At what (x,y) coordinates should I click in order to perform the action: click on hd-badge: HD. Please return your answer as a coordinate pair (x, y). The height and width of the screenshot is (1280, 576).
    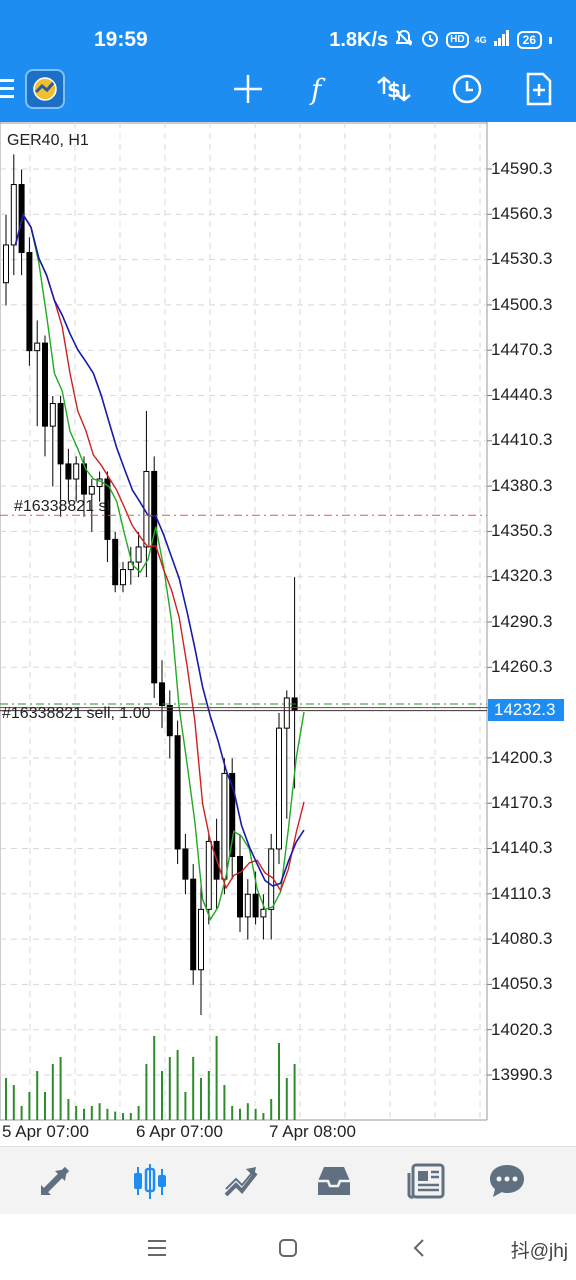
    Looking at the image, I should click on (457, 40).